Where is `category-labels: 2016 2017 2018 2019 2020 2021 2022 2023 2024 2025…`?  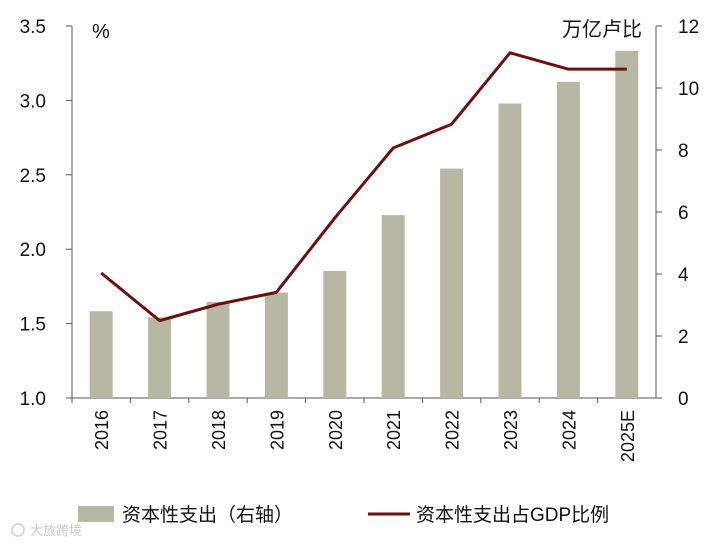 category-labels: 2016 2017 2018 2019 2020 2021 2022 2023 2024 2025… is located at coordinates (355, 430).